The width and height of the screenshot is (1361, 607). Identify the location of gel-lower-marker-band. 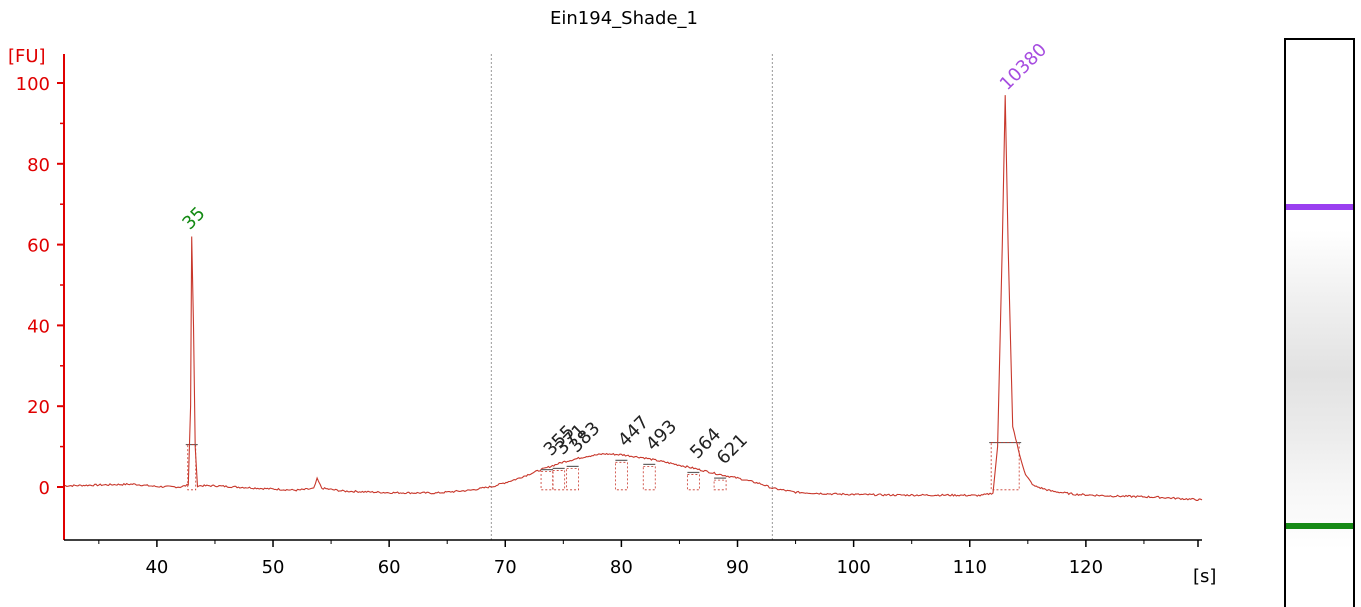
(1319, 526).